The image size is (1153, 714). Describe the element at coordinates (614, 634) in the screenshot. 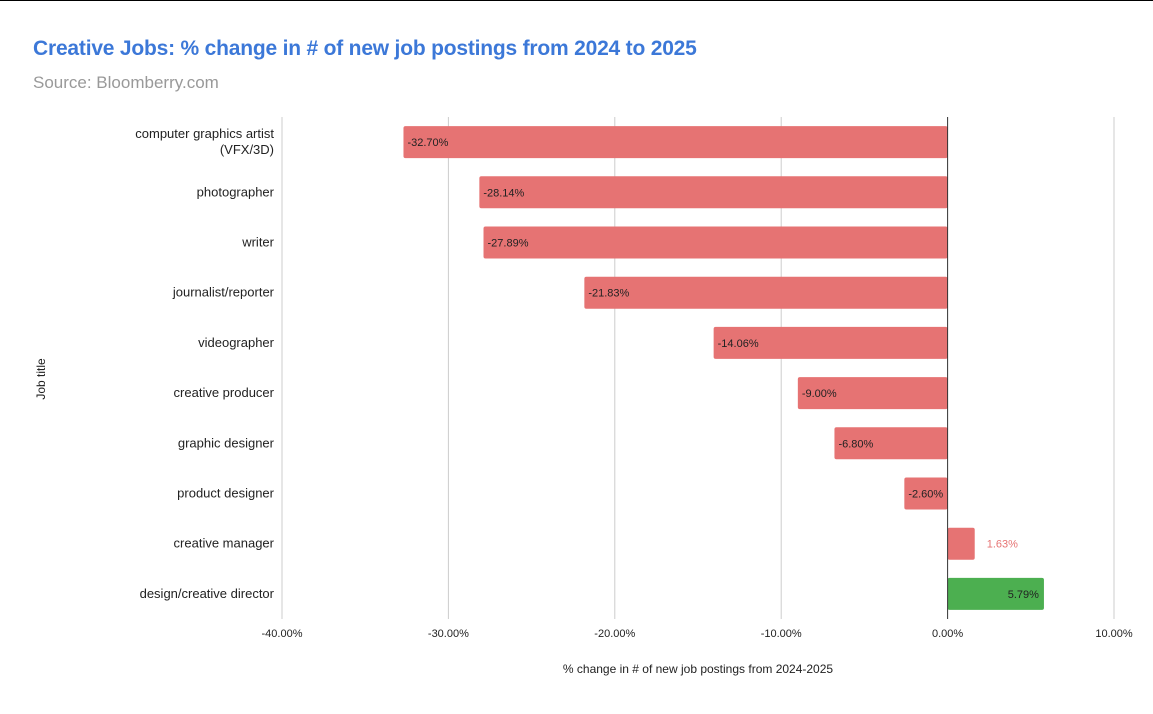

I see `x-tick-label: -20.00%` at that location.